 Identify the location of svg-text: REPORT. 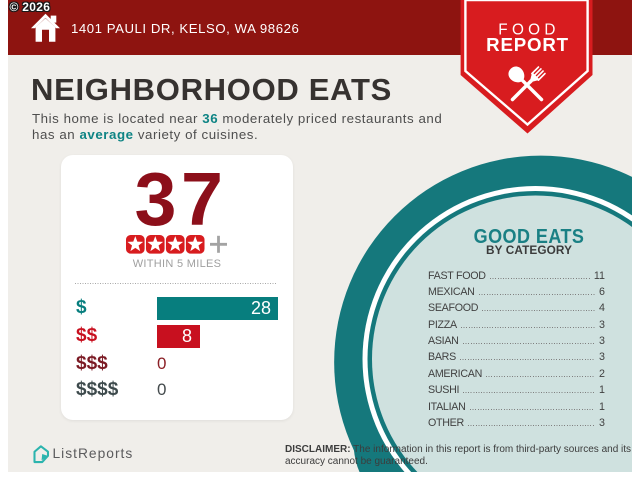
(527, 44).